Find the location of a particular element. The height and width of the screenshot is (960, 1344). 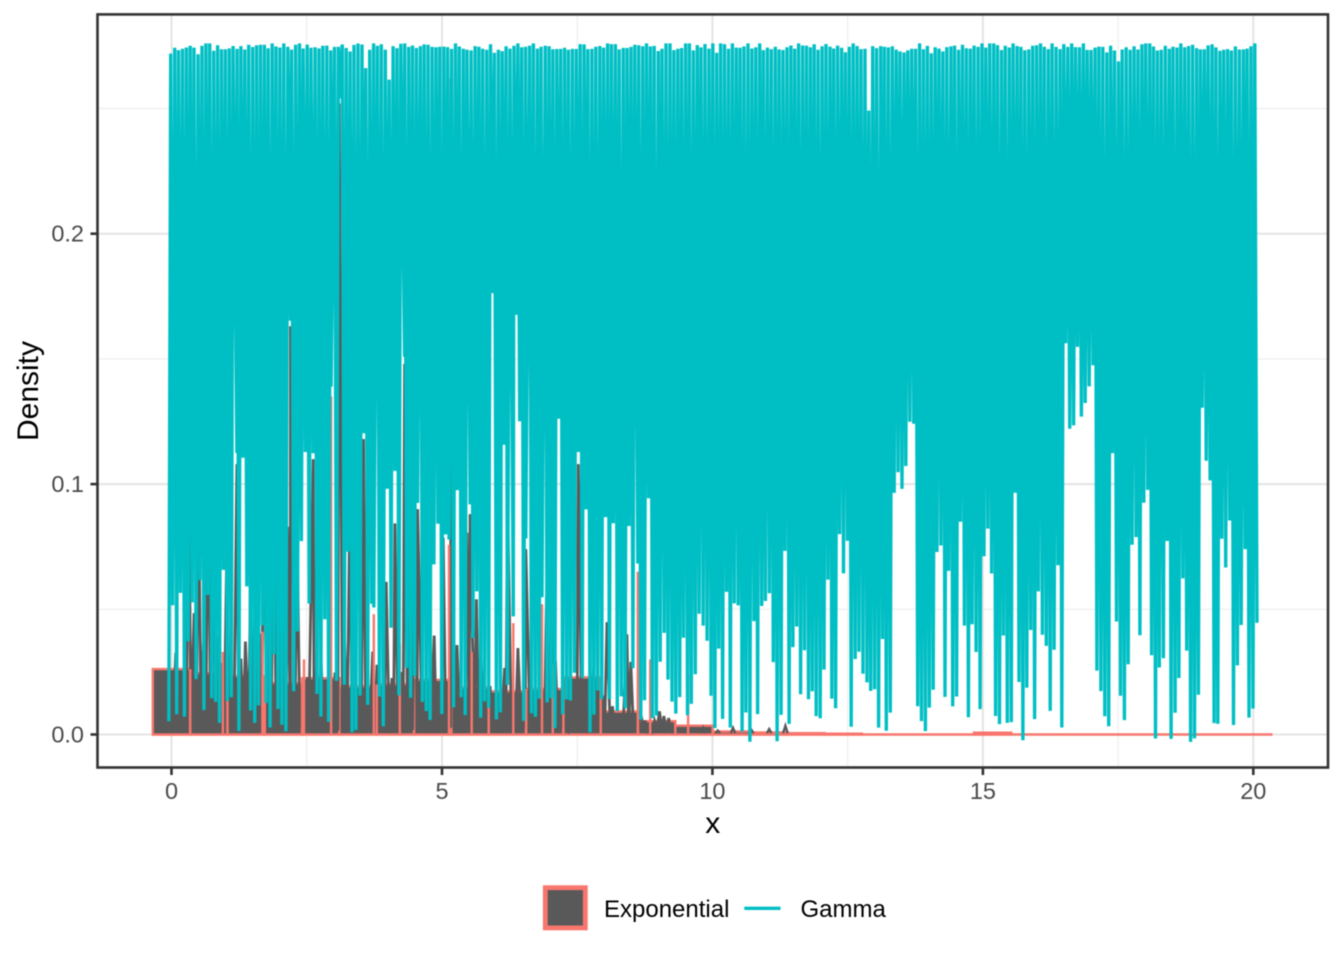

svg-text: 0.2 is located at coordinates (67, 234).